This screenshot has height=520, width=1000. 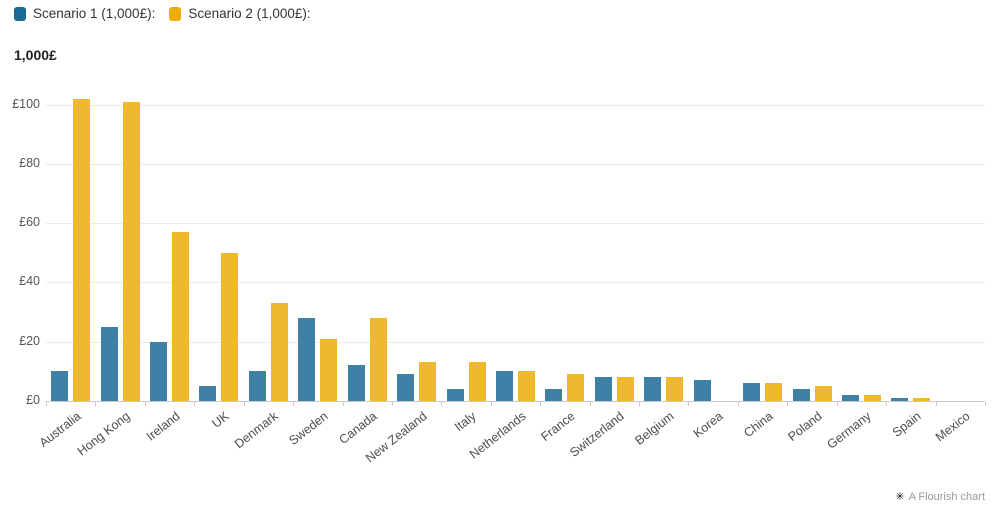 What do you see at coordinates (752, 392) in the screenshot?
I see `bar-scenario-1-china` at bounding box center [752, 392].